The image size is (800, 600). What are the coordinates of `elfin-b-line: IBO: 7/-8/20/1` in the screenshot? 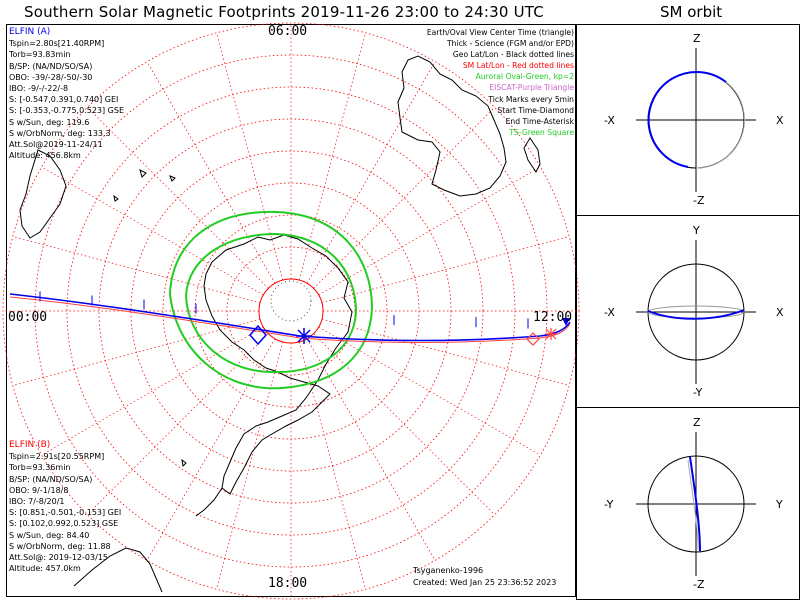 It's located at (37, 502).